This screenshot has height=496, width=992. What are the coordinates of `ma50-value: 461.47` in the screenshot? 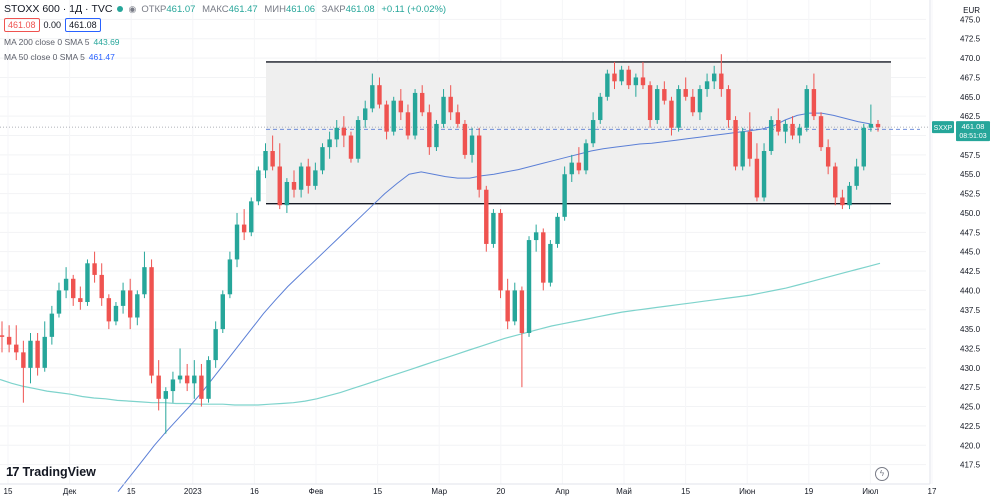 It's located at (101, 57).